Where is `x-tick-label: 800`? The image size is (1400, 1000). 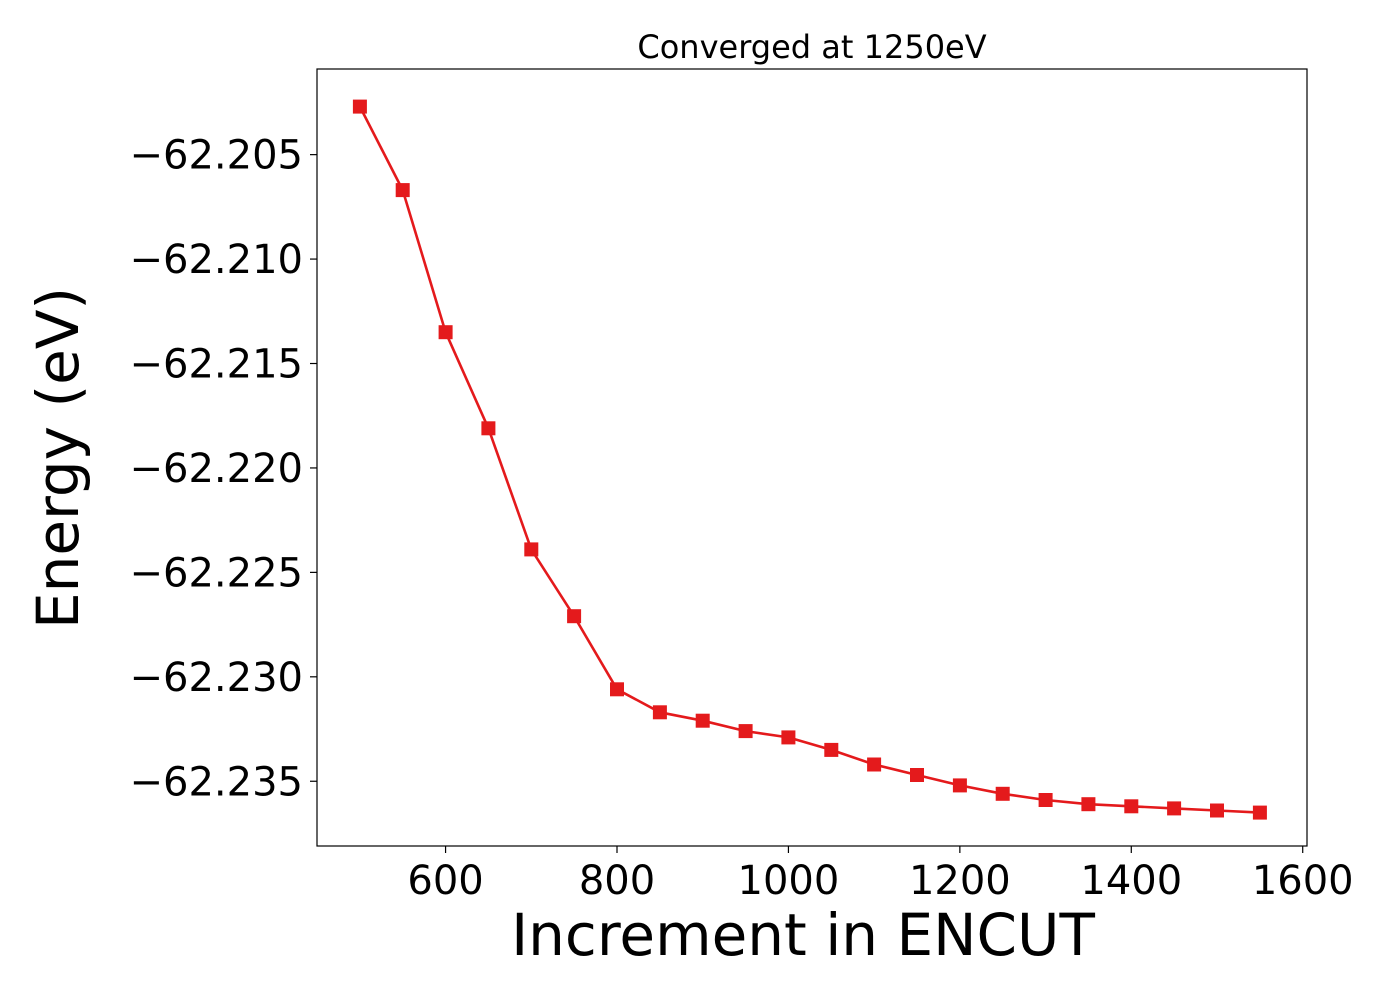
x-tick-label: 800 is located at coordinates (617, 881).